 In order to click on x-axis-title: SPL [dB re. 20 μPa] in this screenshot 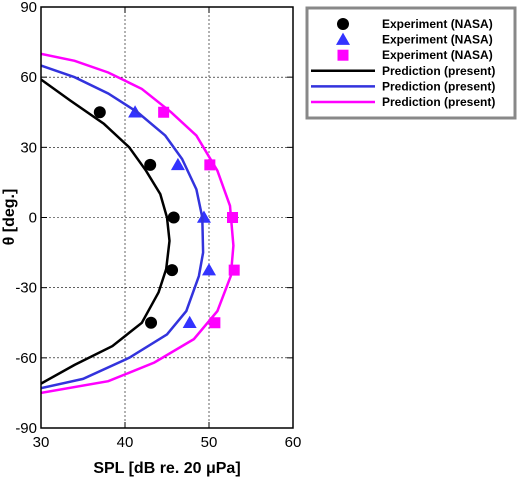, I will do `click(166, 468)`.